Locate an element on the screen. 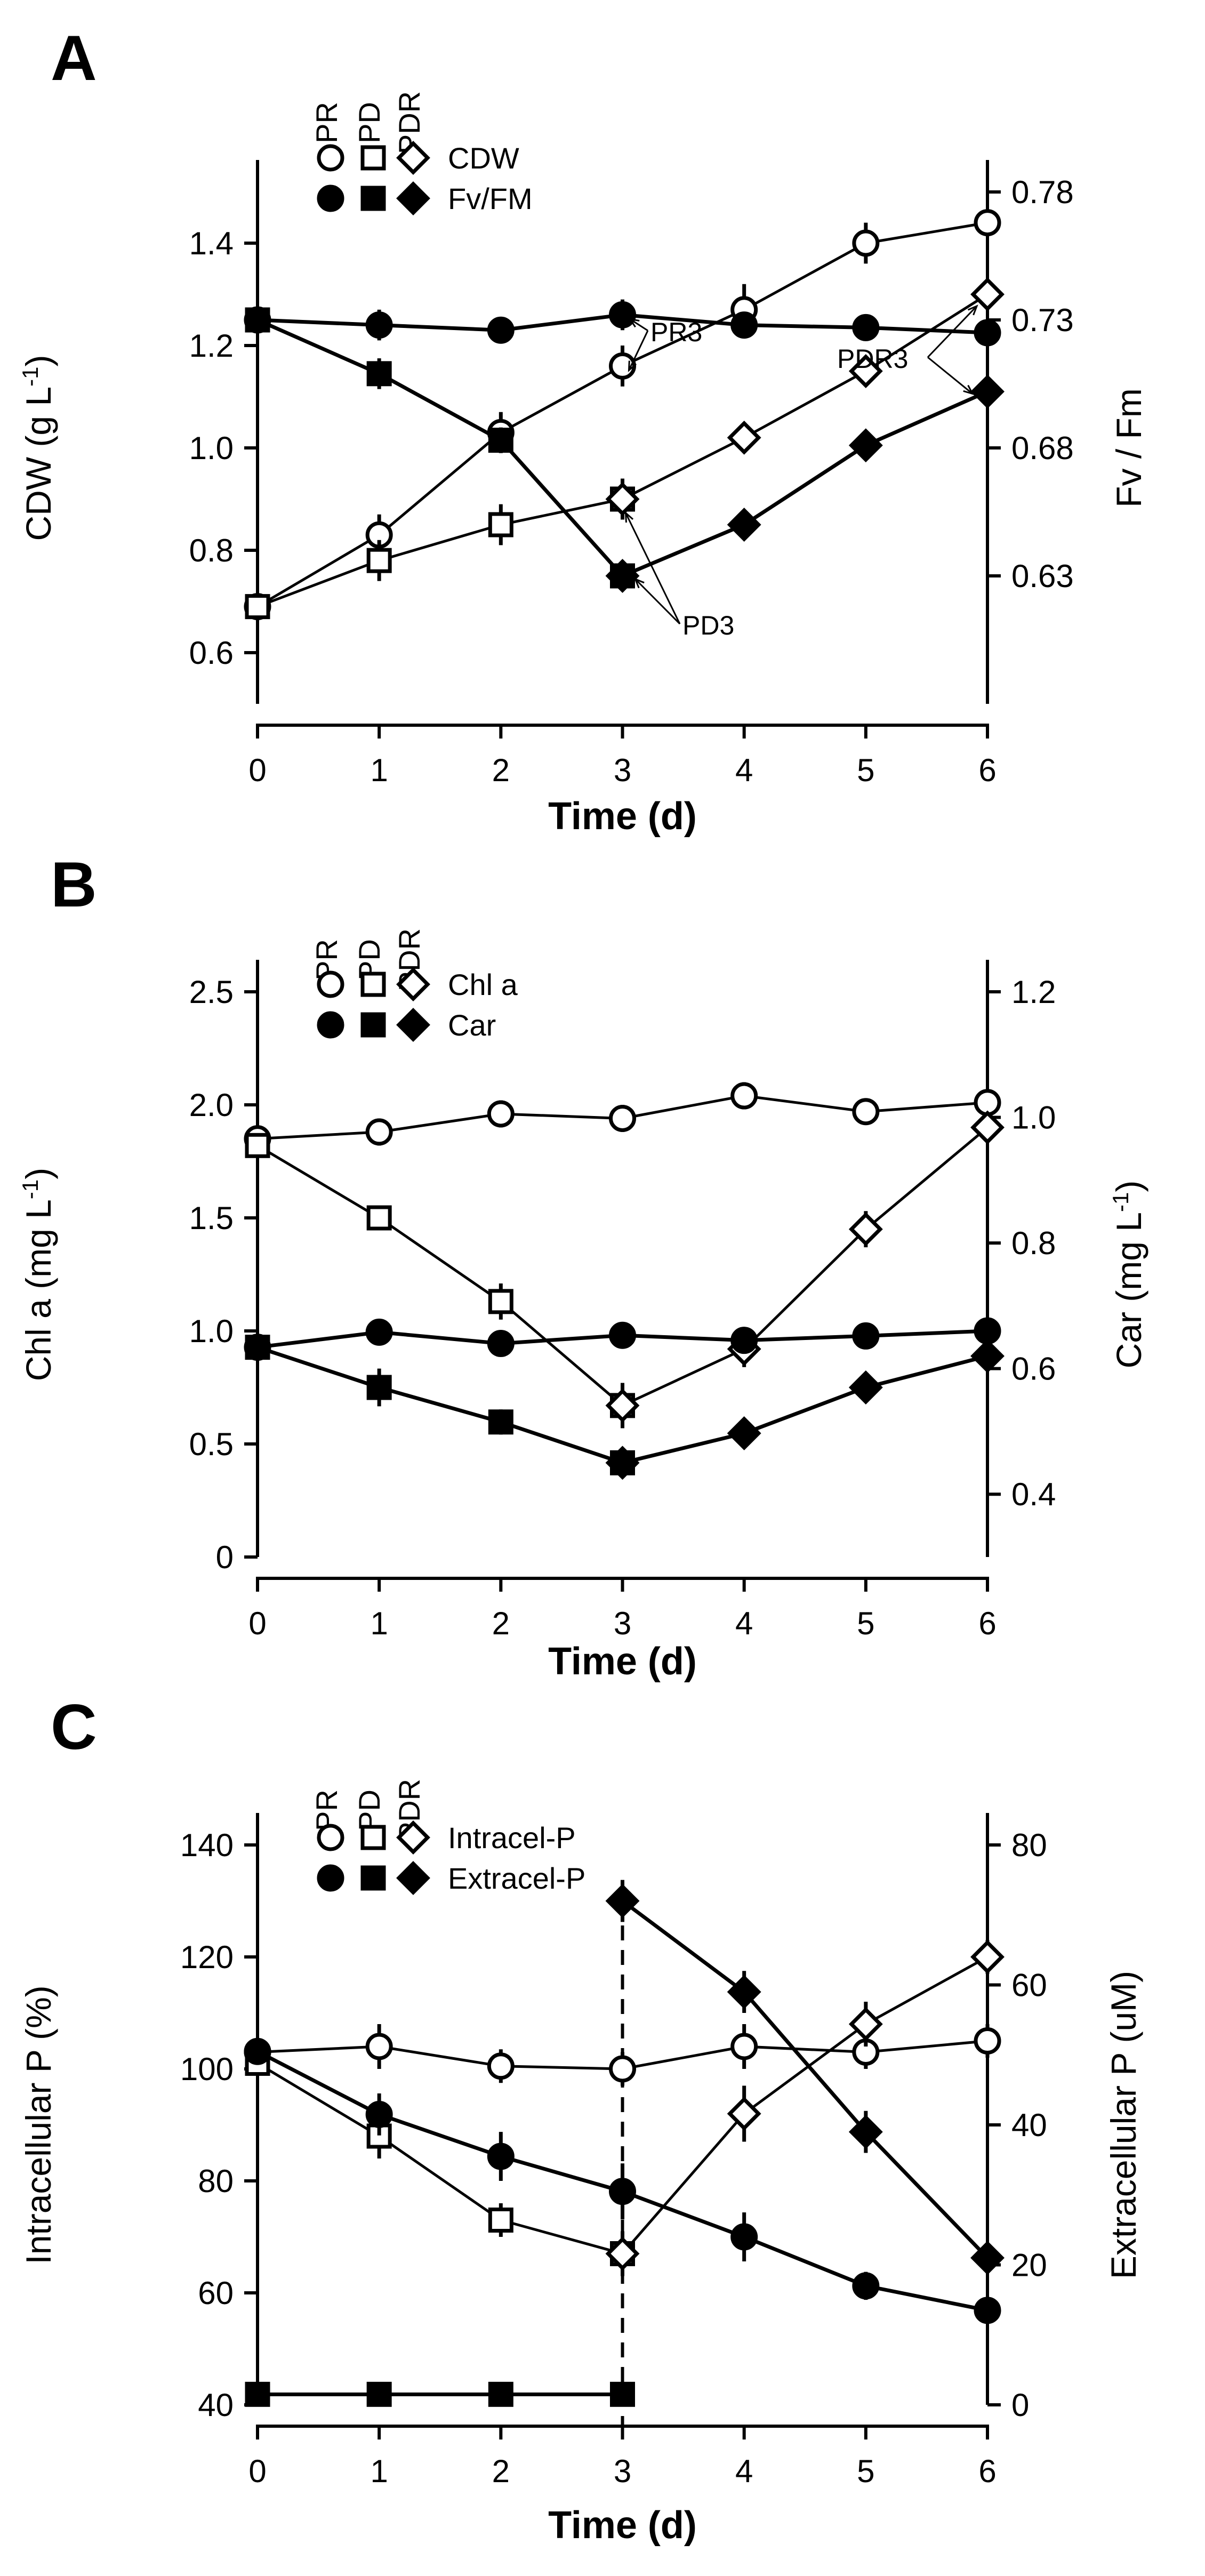 This screenshot has width=1205, height=2576. y-tick-label: 60 is located at coordinates (216, 2293).